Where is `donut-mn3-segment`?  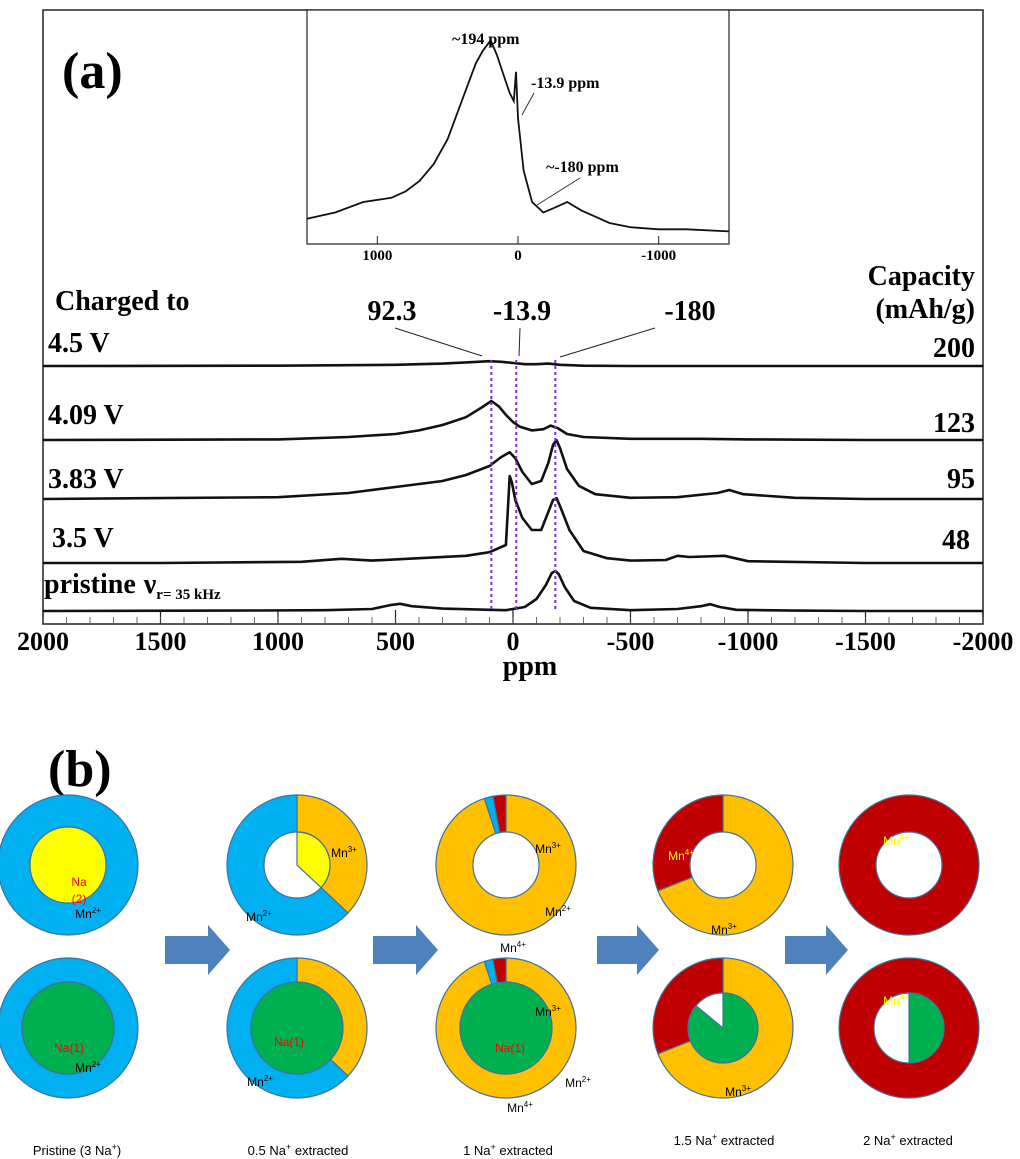 donut-mn3-segment is located at coordinates (332, 854).